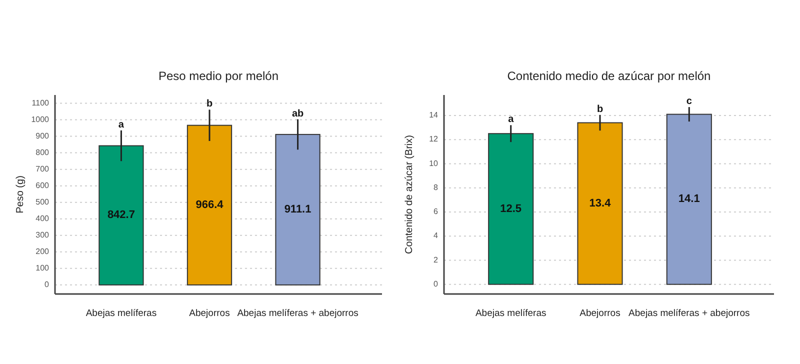 This screenshot has height=364, width=800. What do you see at coordinates (43, 185) in the screenshot?
I see `y-tick-label: 600` at bounding box center [43, 185].